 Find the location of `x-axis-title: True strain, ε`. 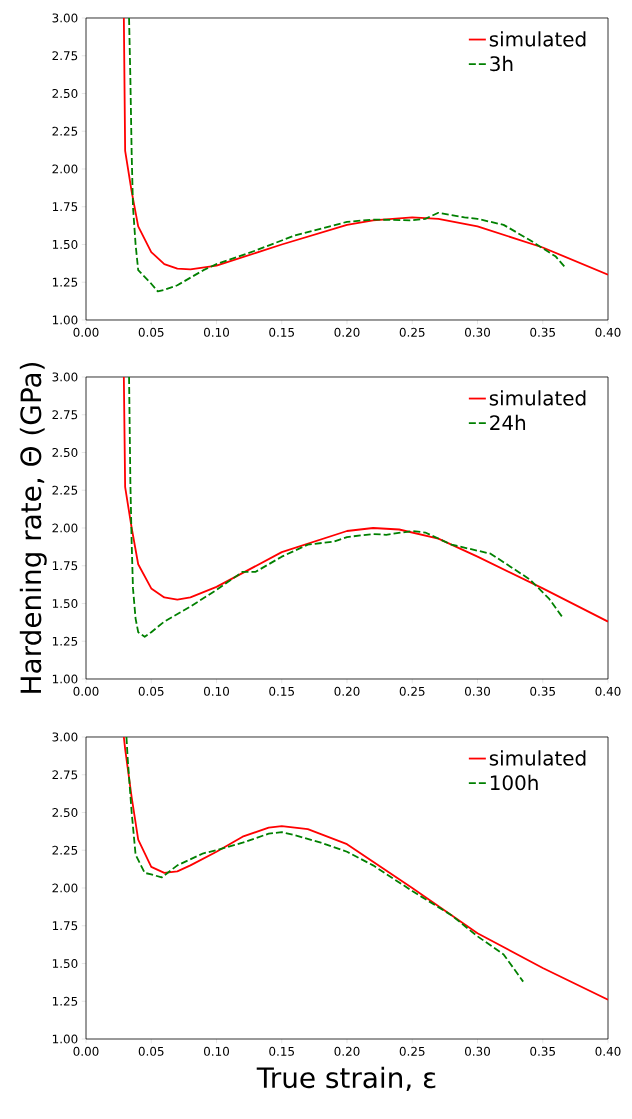

x-axis-title: True strain, ε is located at coordinates (346, 1079).